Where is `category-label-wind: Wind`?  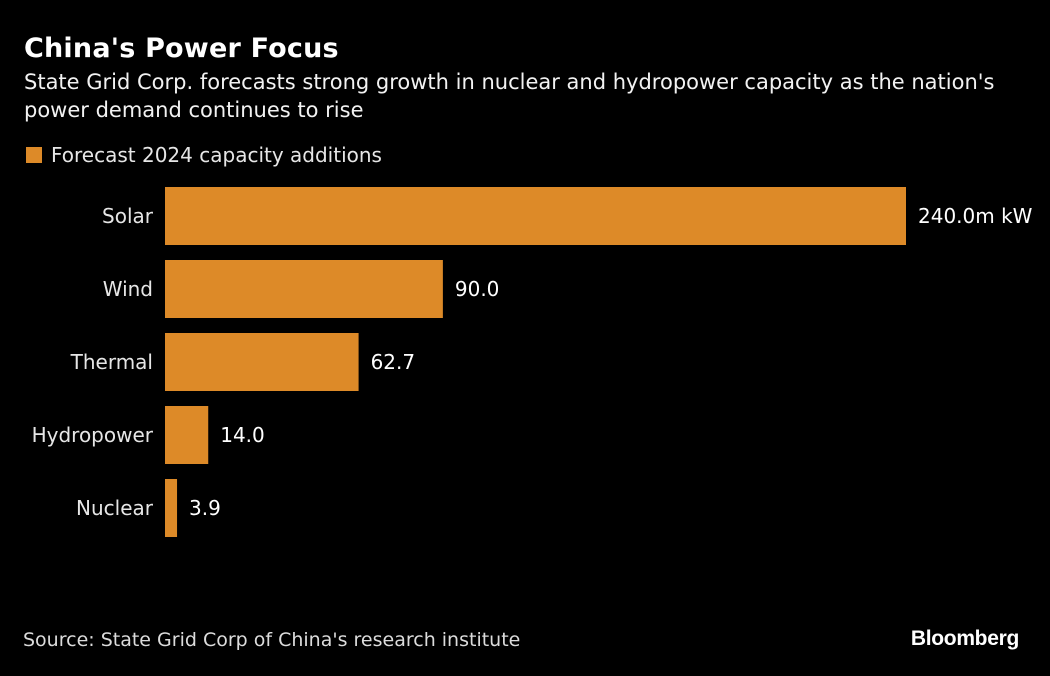 category-label-wind: Wind is located at coordinates (128, 289).